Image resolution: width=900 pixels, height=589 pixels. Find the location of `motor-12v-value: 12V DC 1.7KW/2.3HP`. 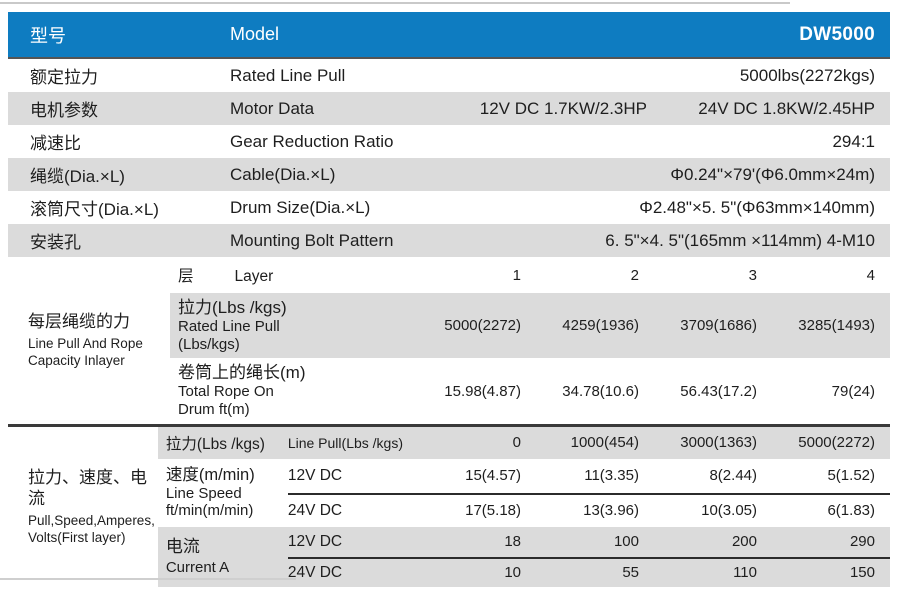

motor-12v-value: 12V DC 1.7KW/2.3HP is located at coordinates (563, 108).